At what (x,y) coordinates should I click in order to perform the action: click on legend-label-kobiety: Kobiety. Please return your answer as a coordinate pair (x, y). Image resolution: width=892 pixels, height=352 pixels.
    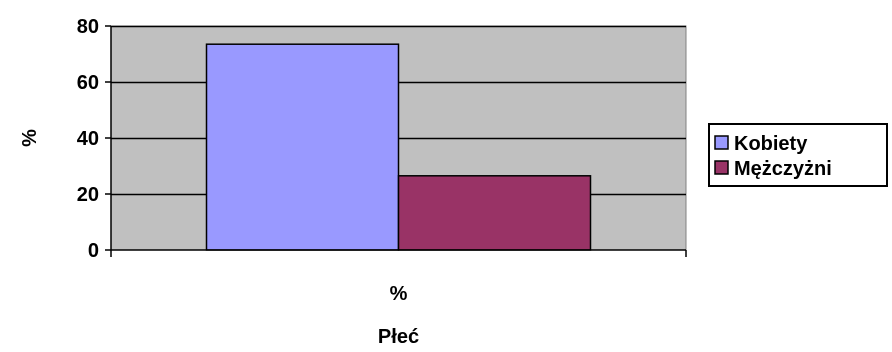
    Looking at the image, I should click on (771, 144).